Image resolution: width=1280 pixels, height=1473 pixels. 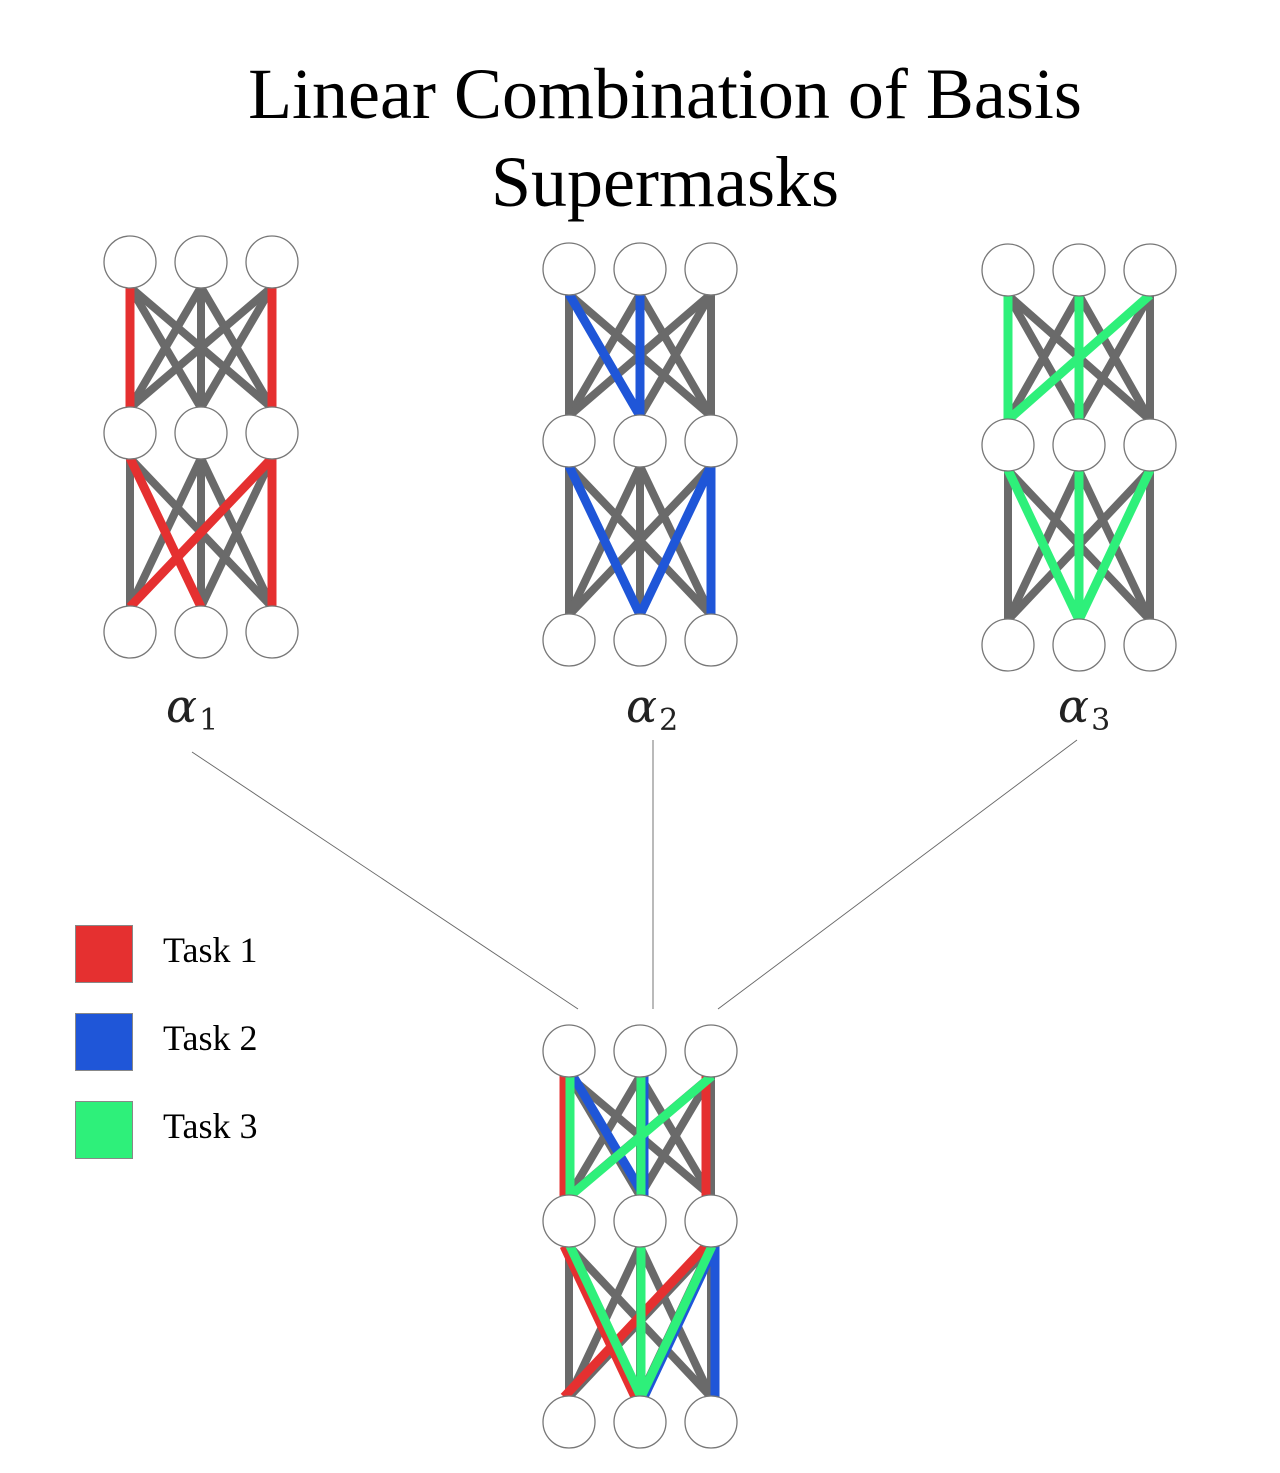 I want to click on coefficient-alpha-1: α1, so click(x=192, y=708).